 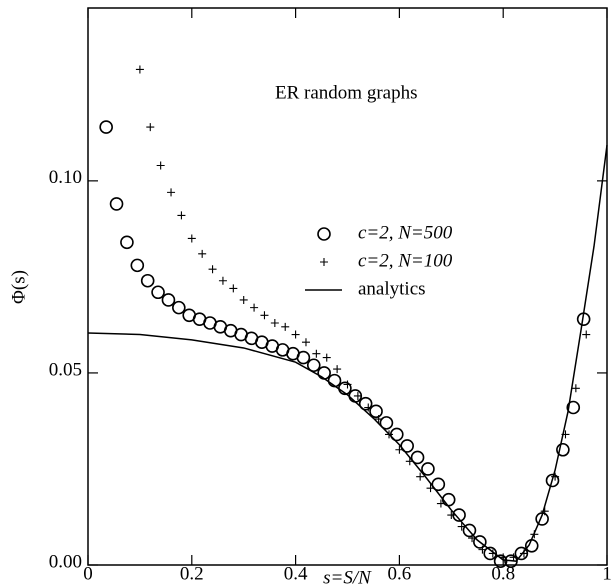 What do you see at coordinates (65, 561) in the screenshot?
I see `y-tick-label: 0.00` at bounding box center [65, 561].